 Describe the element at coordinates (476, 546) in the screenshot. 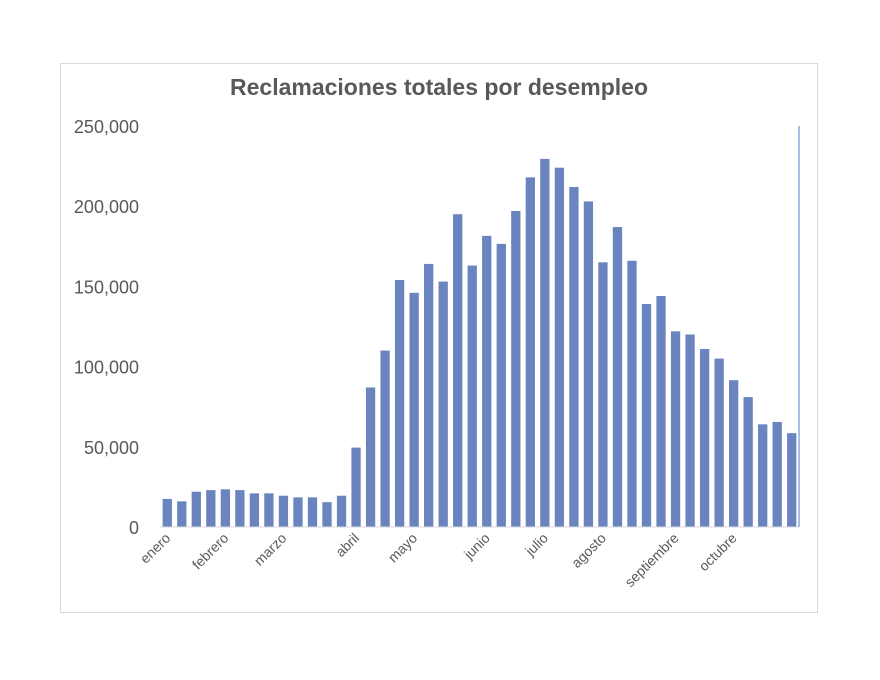

I see `x-tick-label: junio` at that location.